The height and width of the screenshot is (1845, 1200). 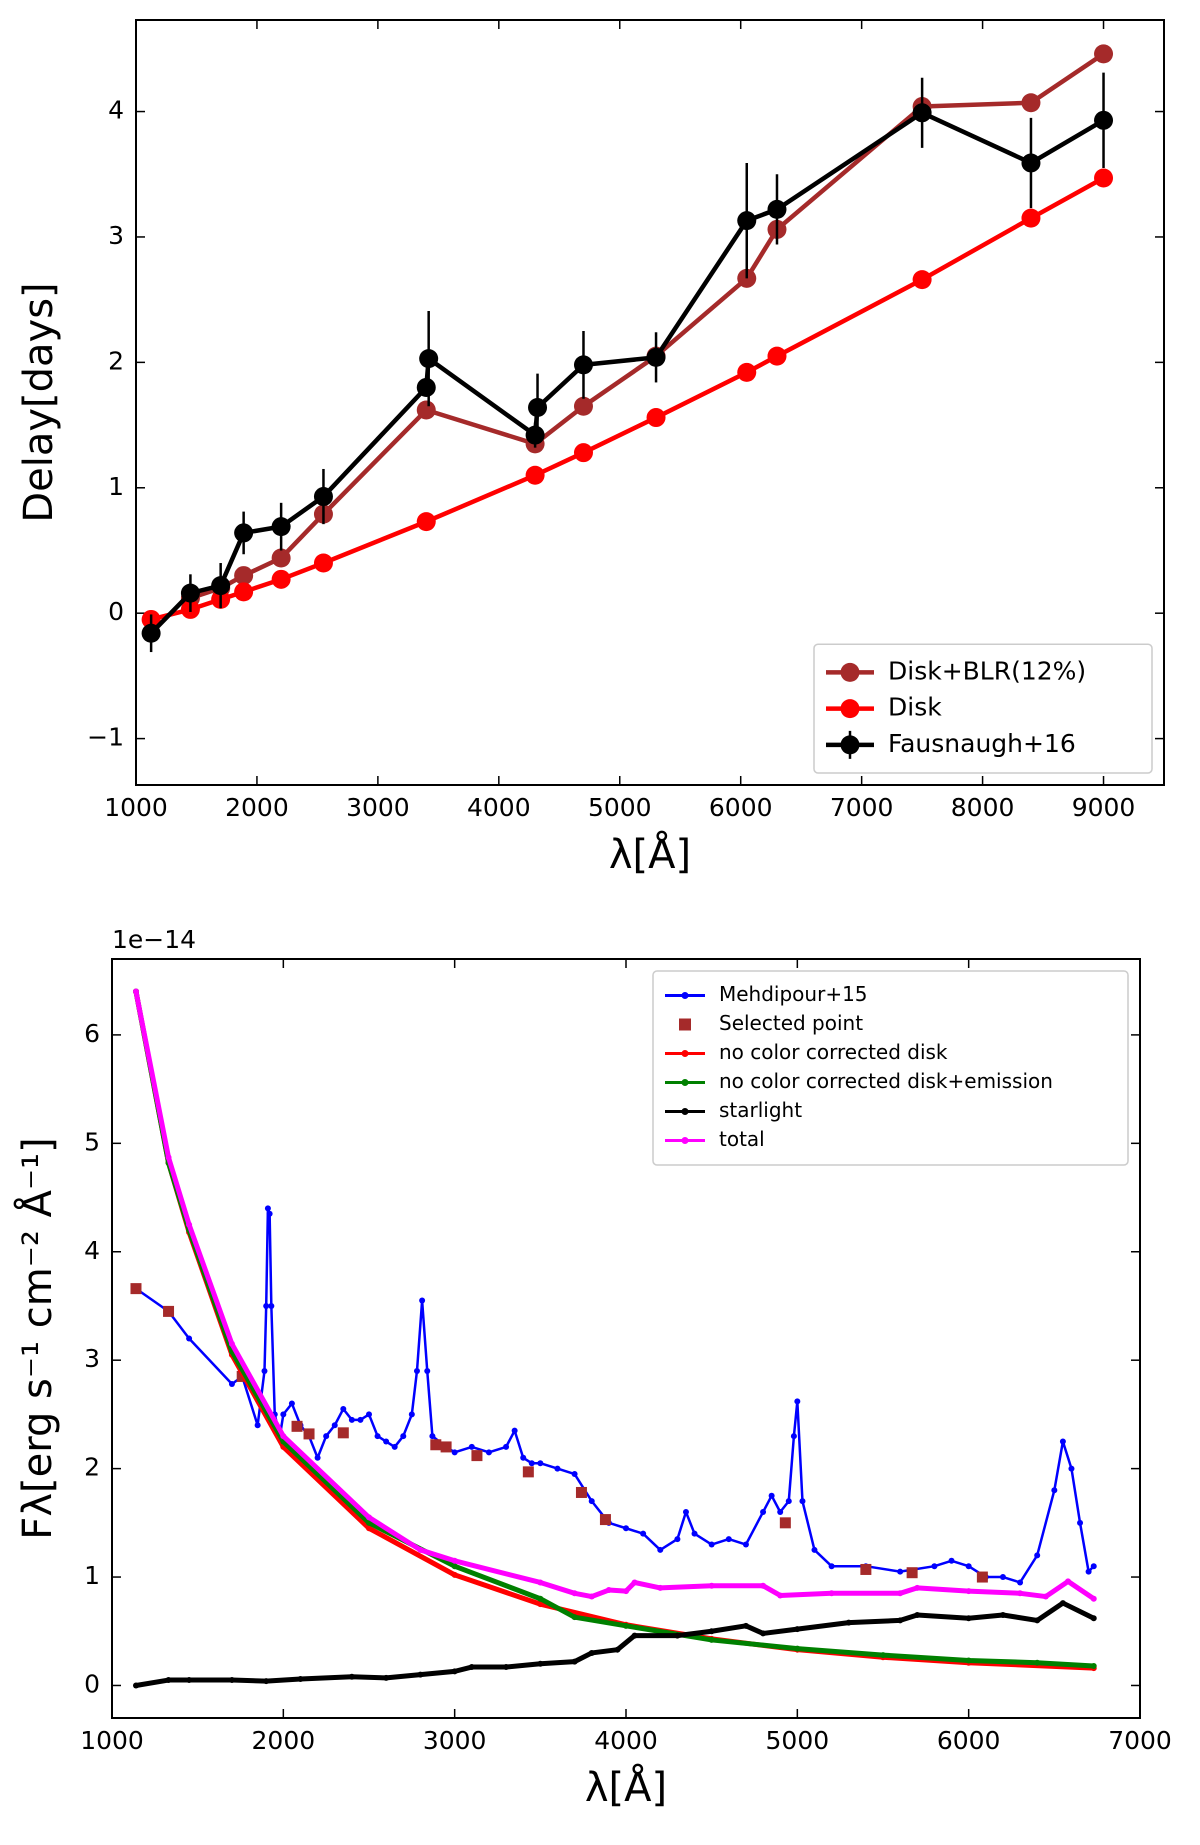 What do you see at coordinates (915, 707) in the screenshot?
I see `legend-label: Disk` at bounding box center [915, 707].